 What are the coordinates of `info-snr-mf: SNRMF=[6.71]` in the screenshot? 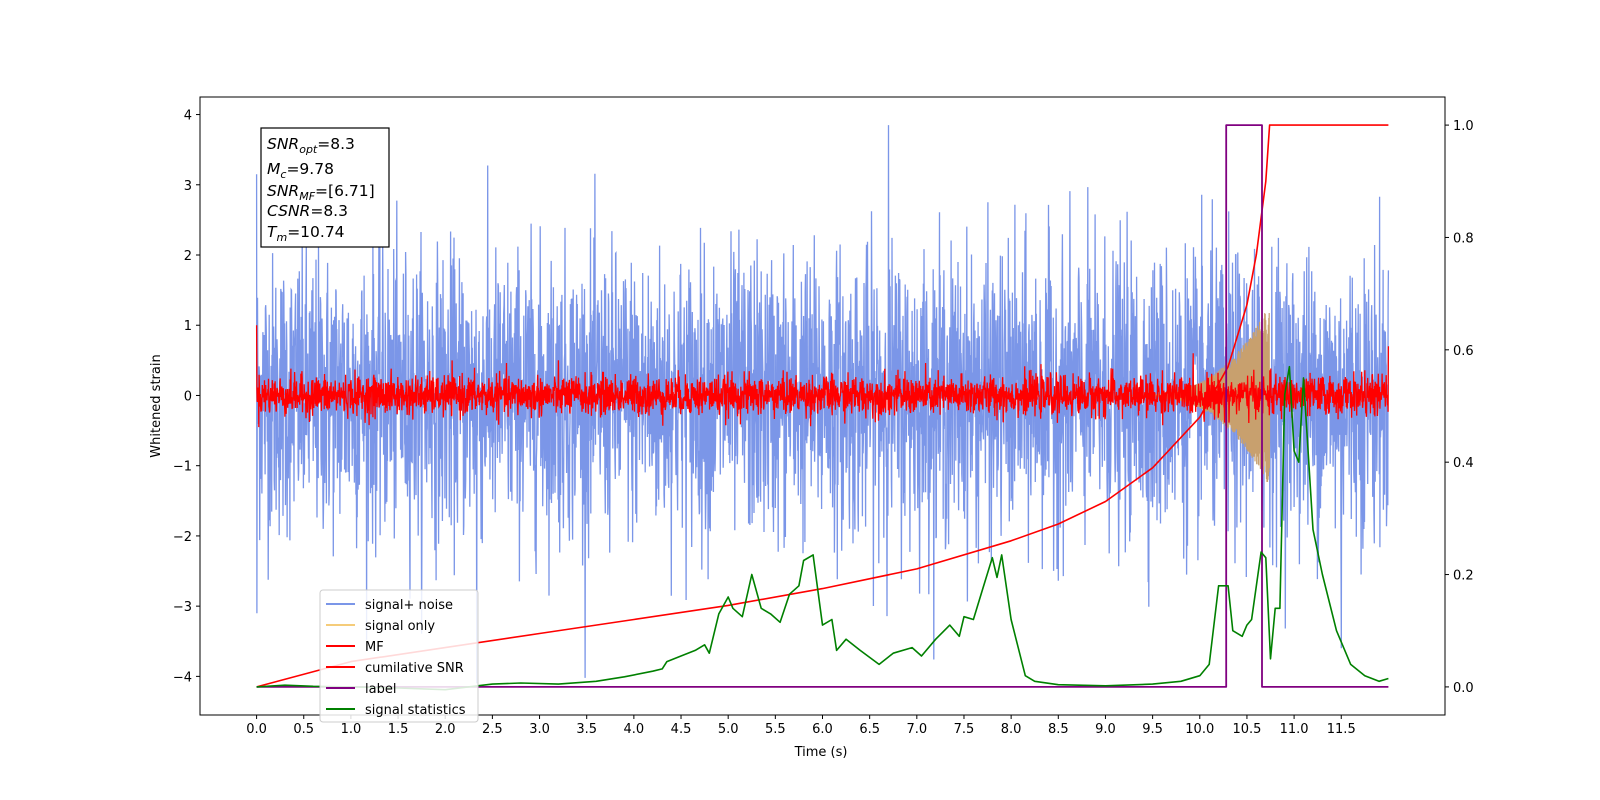 It's located at (321, 192).